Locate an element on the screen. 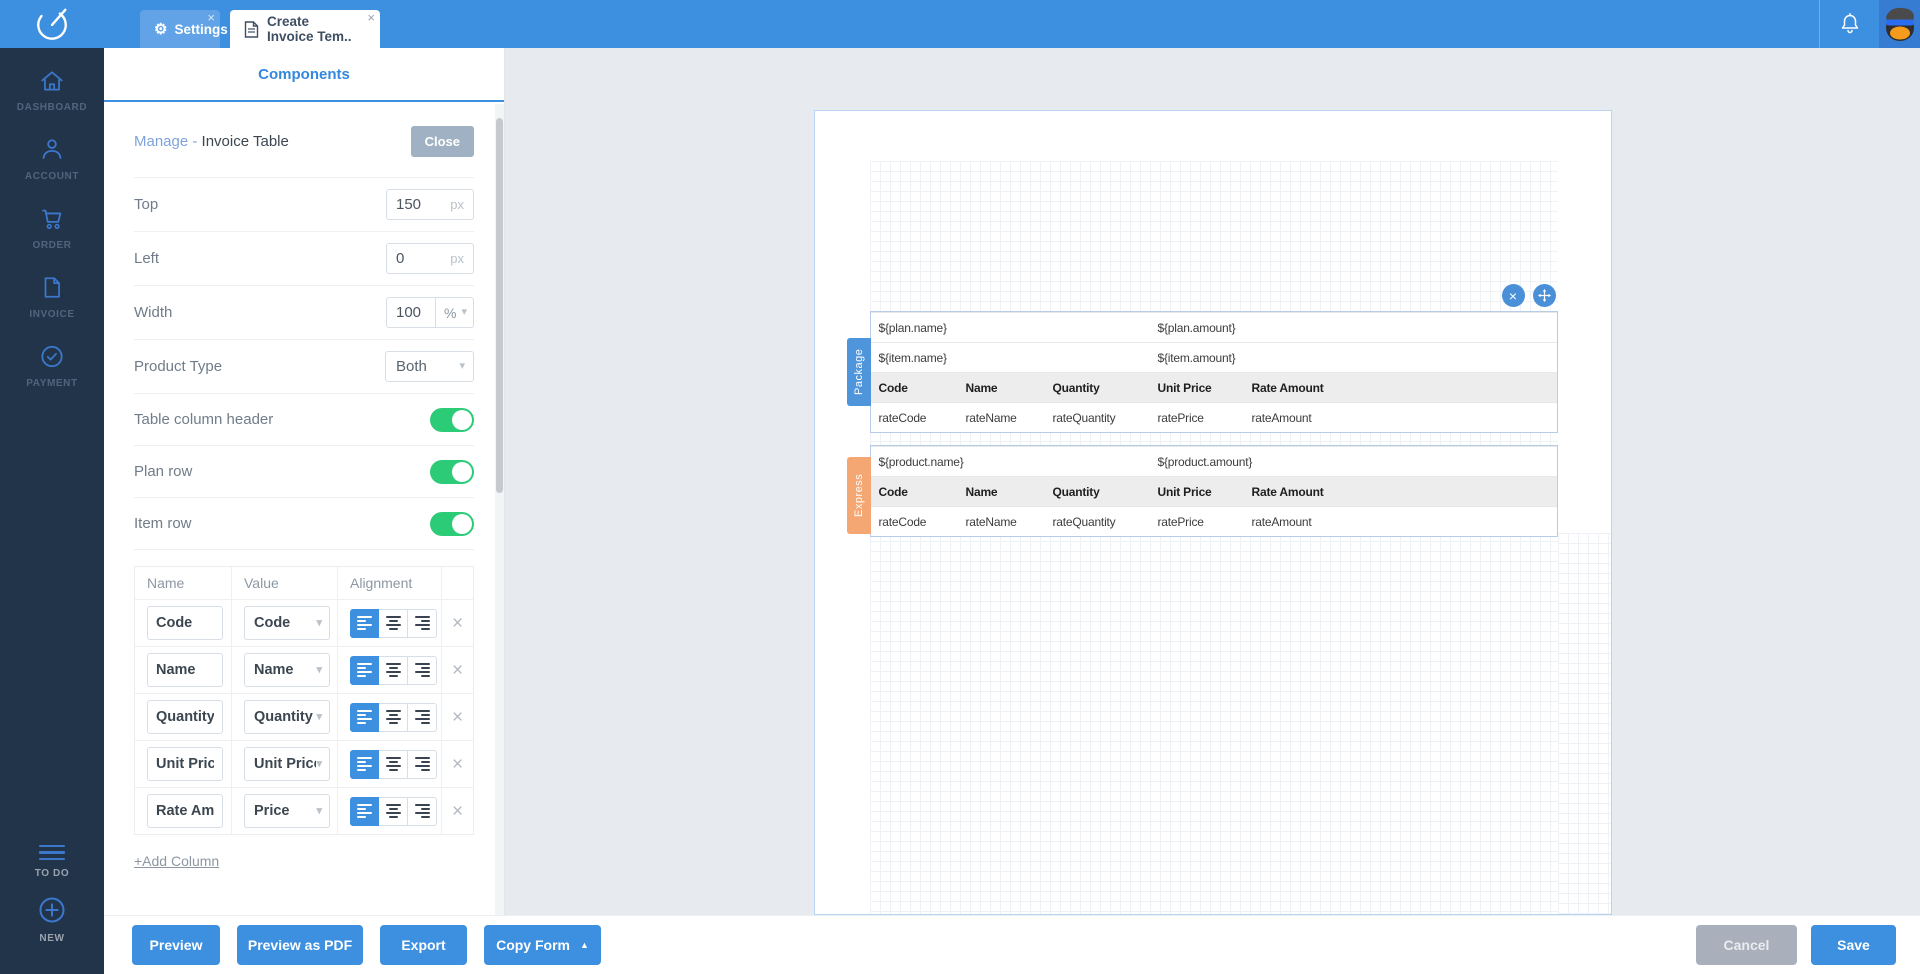 The image size is (1920, 974). close-button: Close is located at coordinates (442, 141).